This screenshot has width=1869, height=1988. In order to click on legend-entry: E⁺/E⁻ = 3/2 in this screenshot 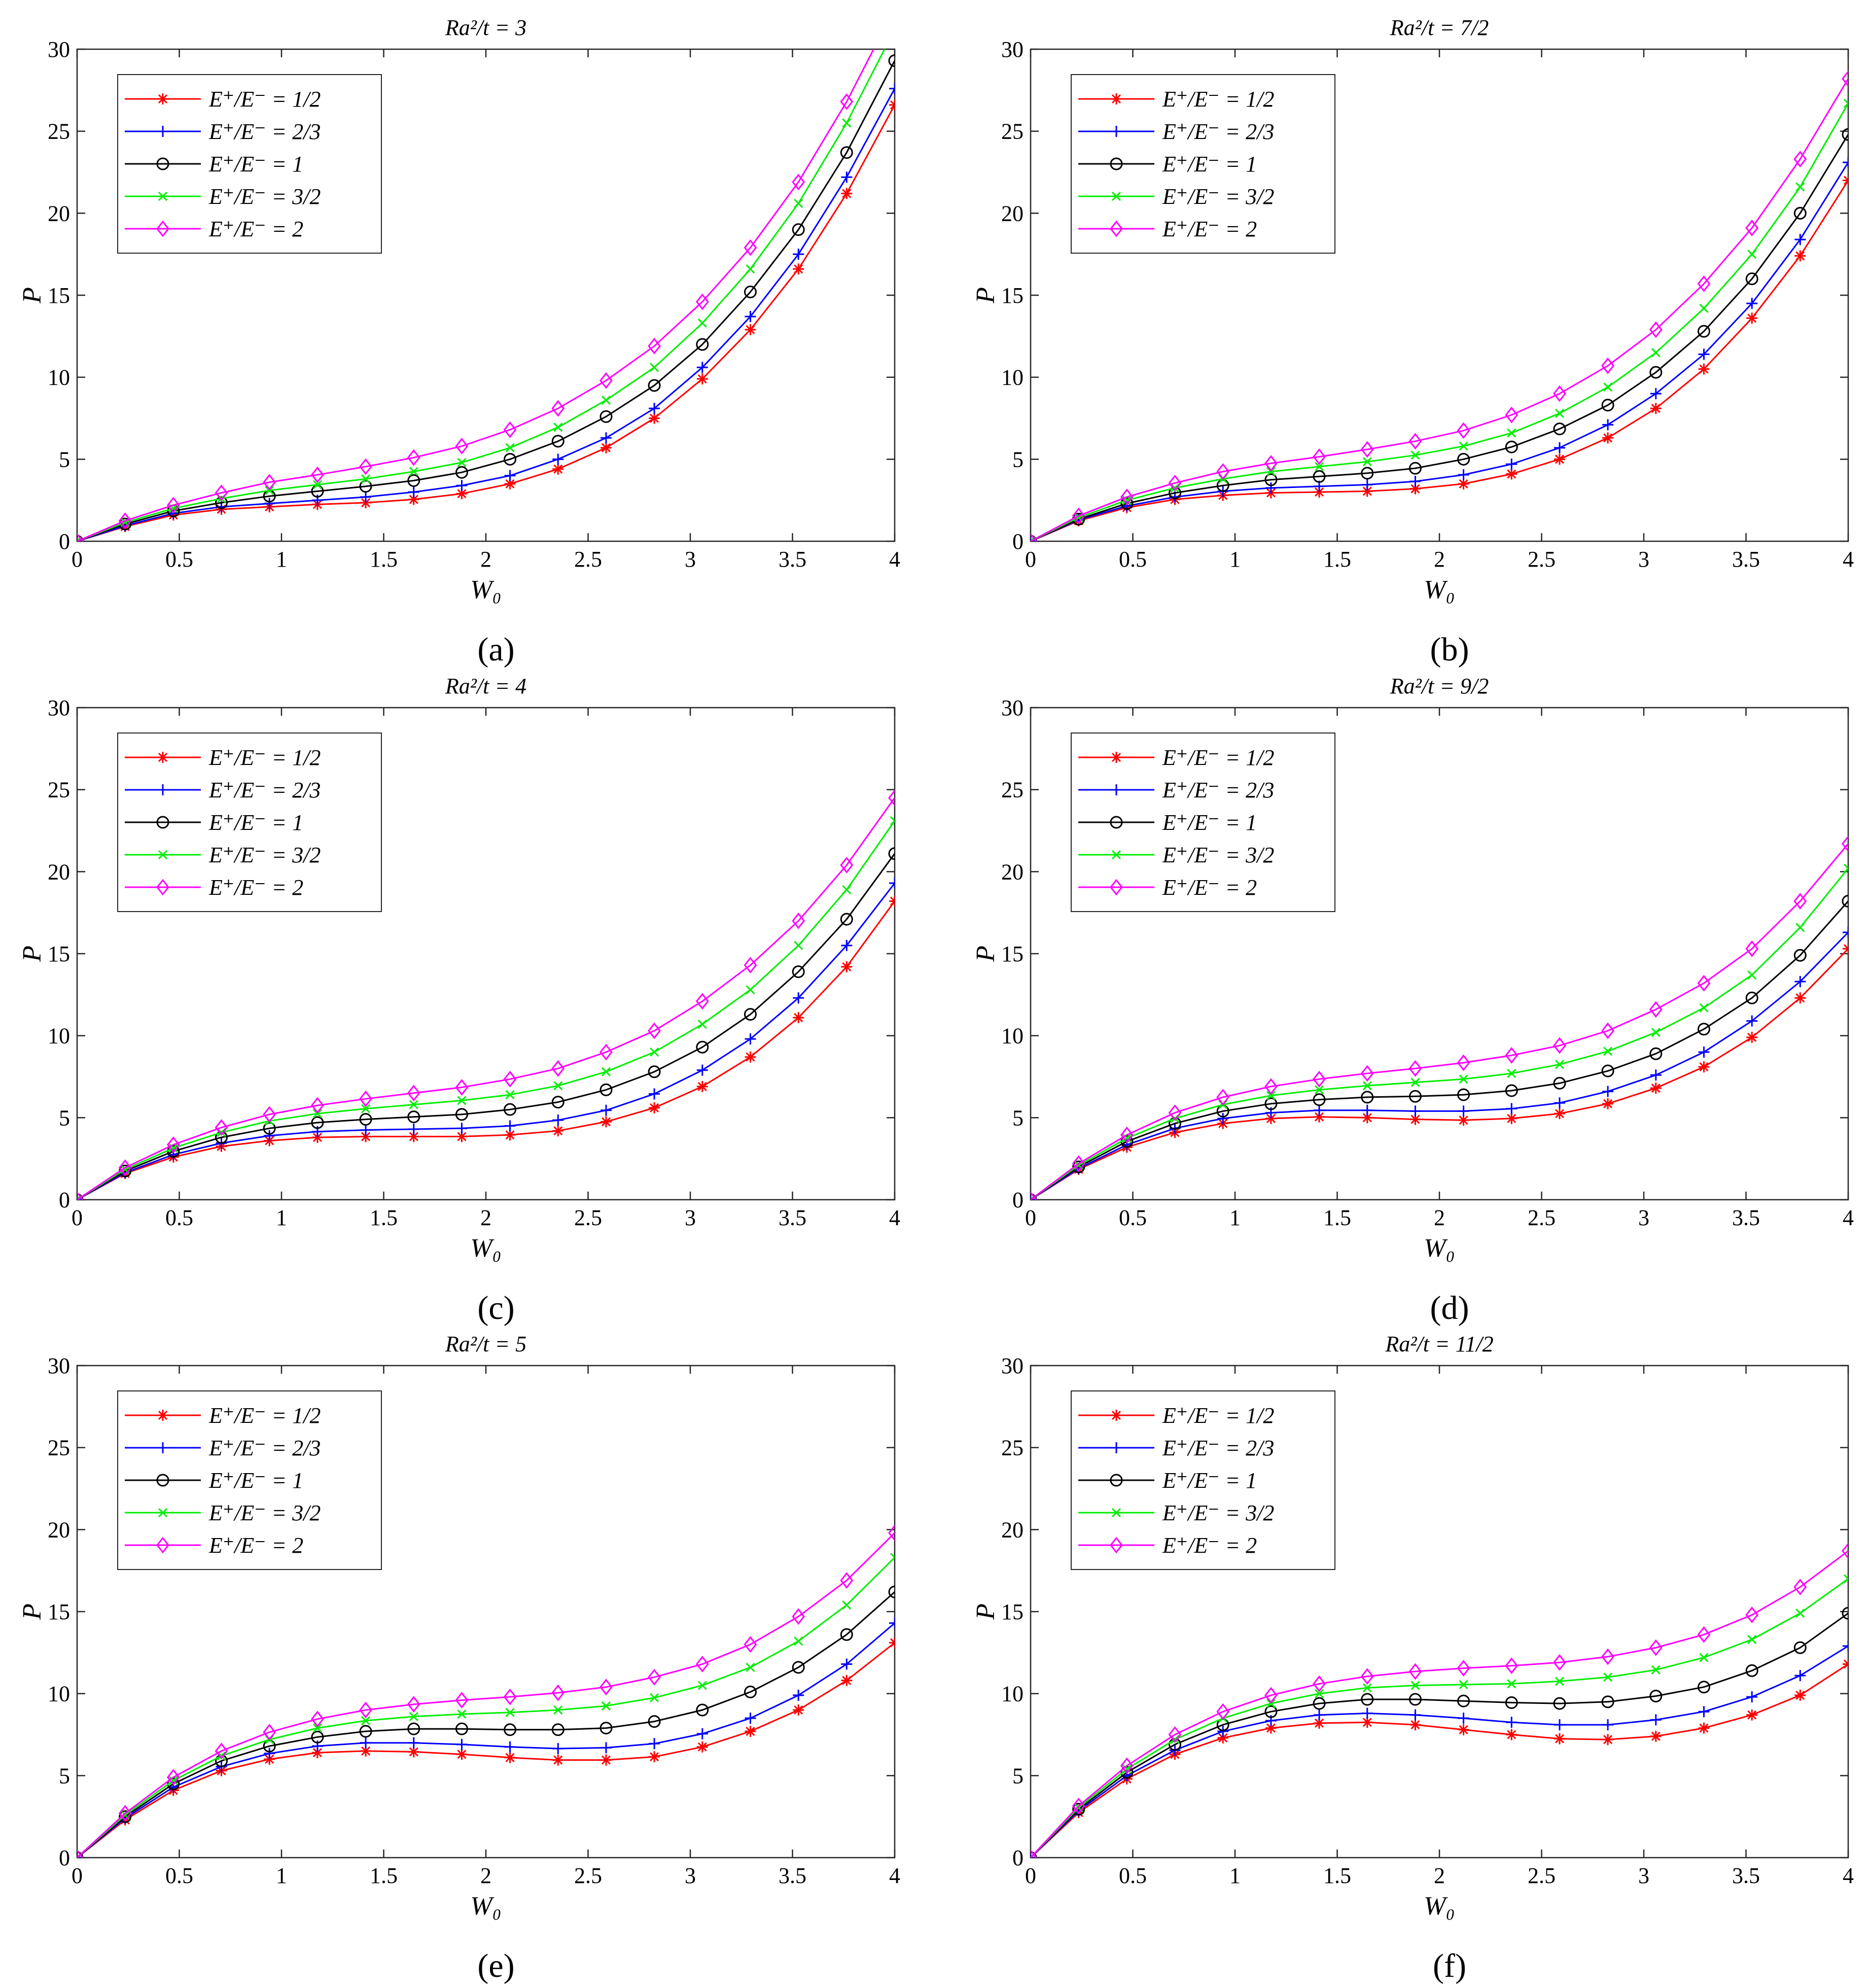, I will do `click(1218, 196)`.